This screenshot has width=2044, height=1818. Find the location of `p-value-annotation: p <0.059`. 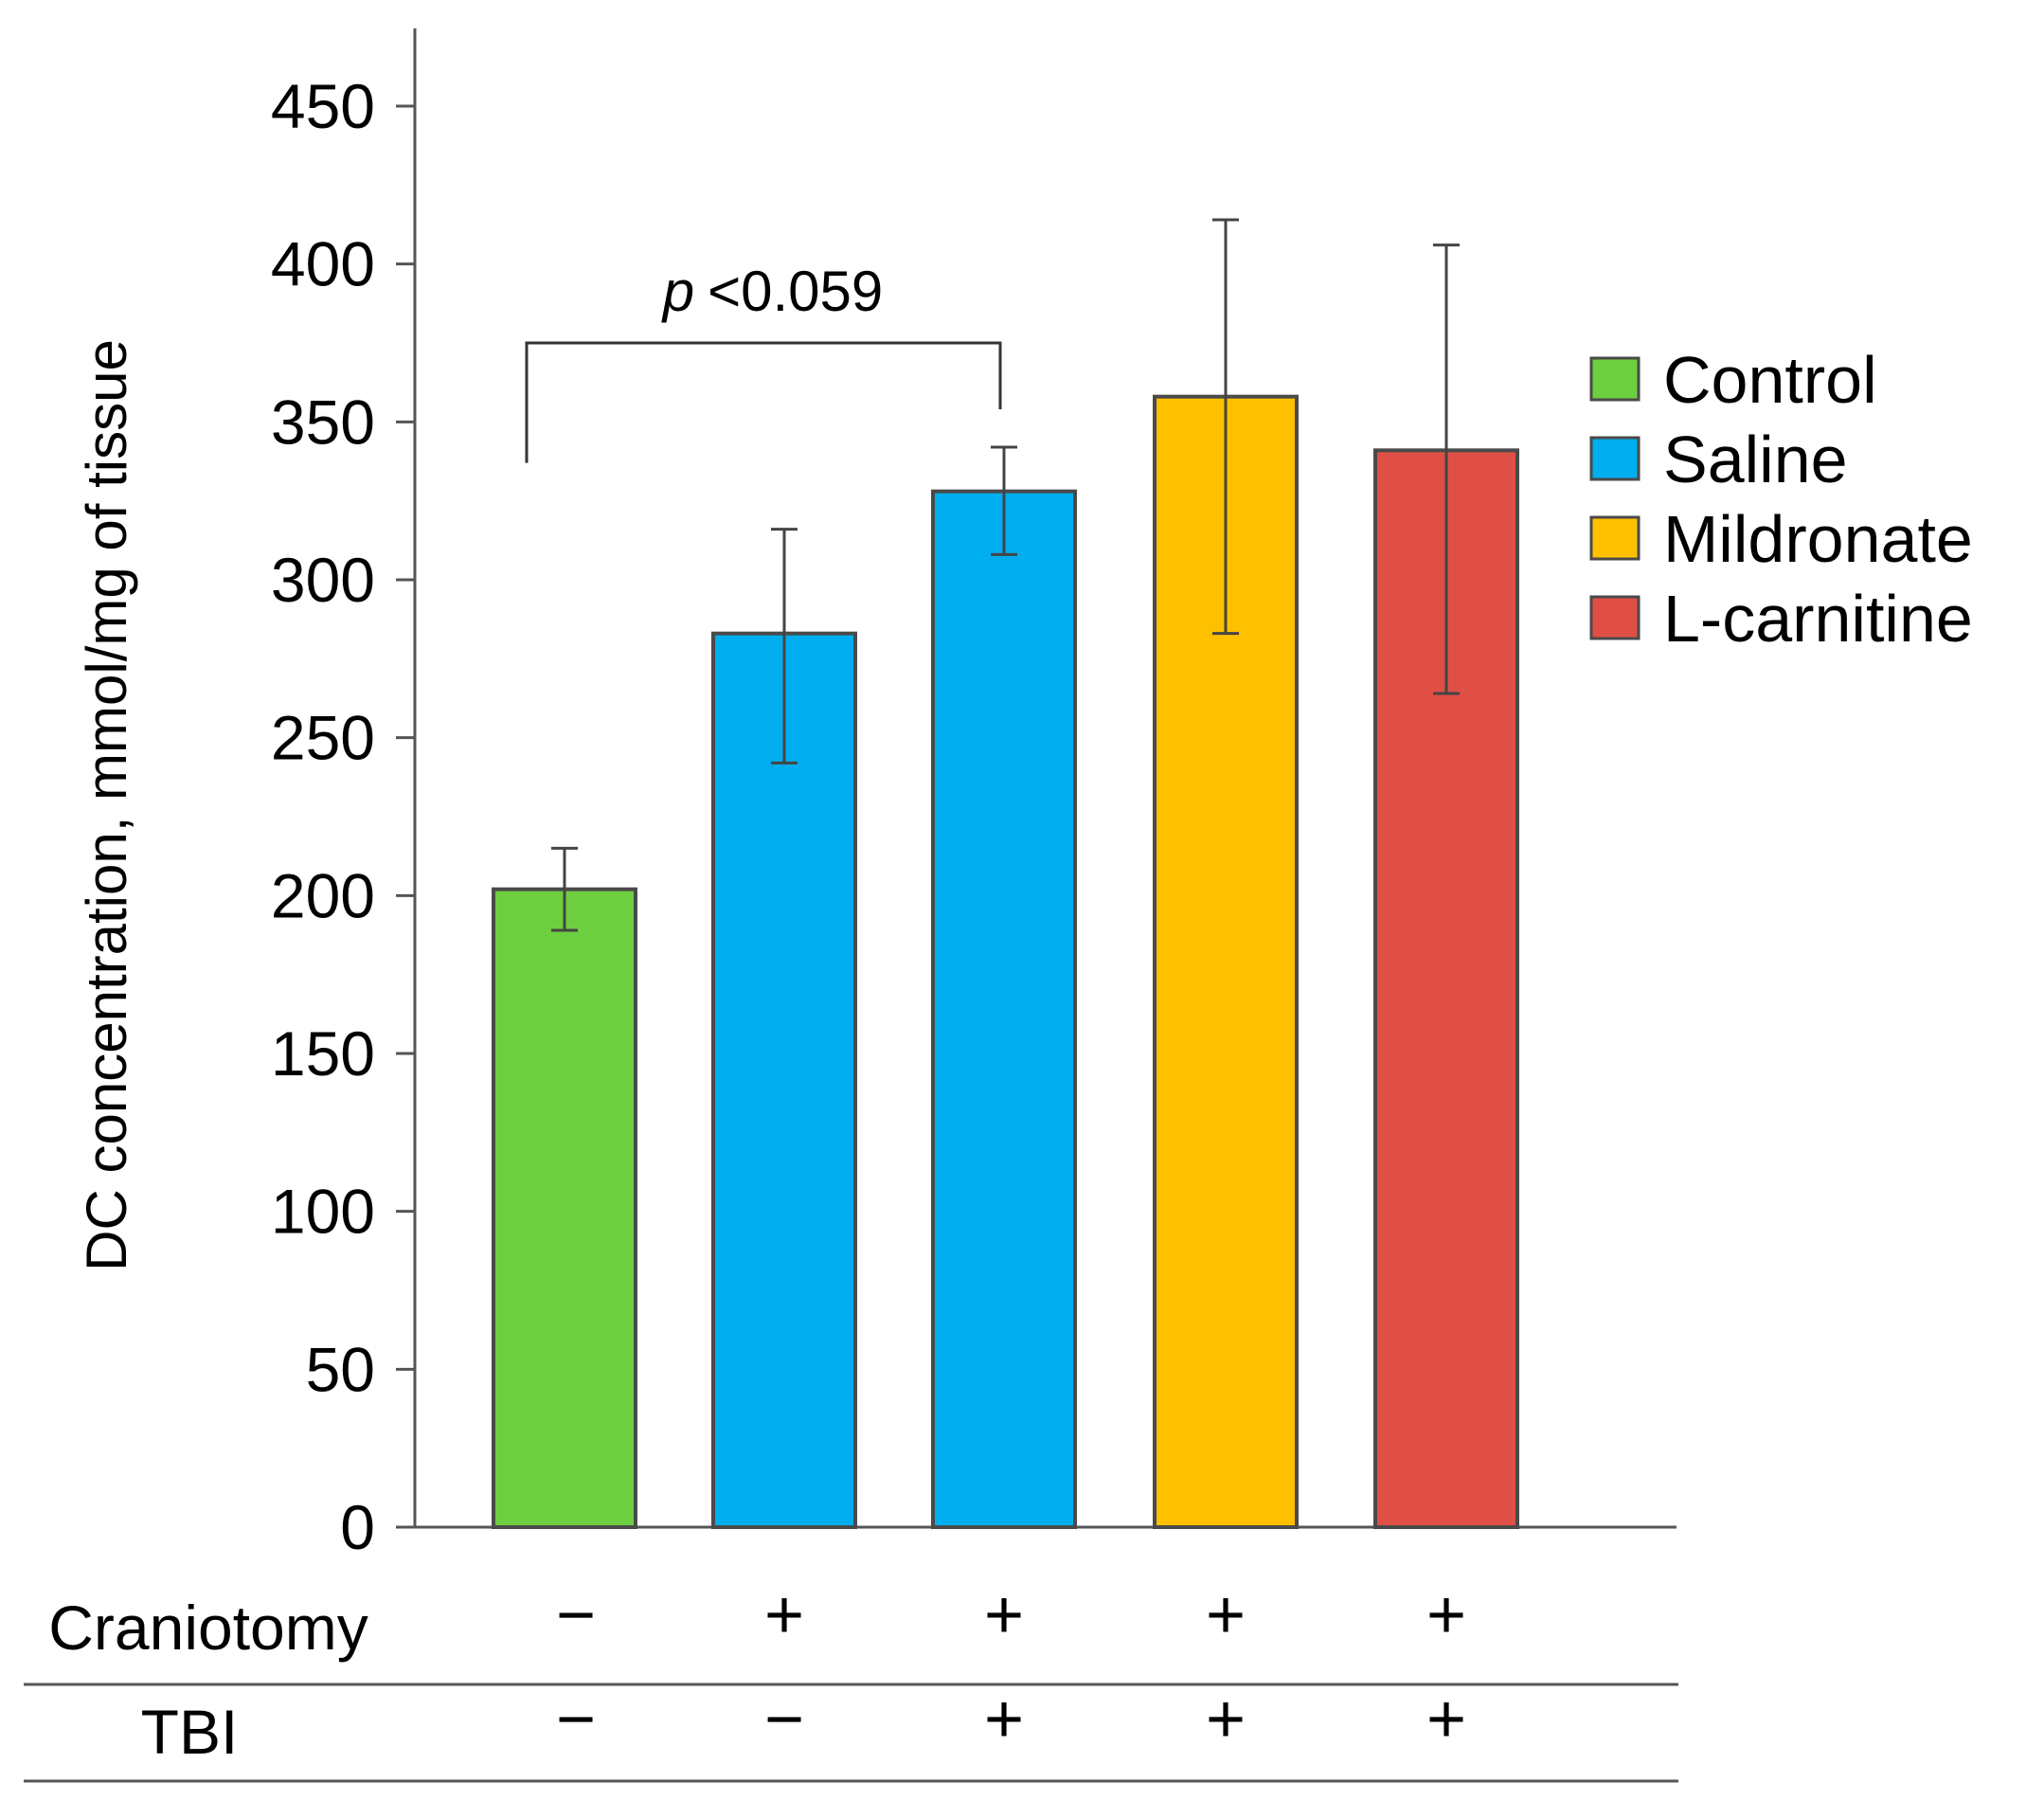

p-value-annotation: p <0.059 is located at coordinates (772, 291).